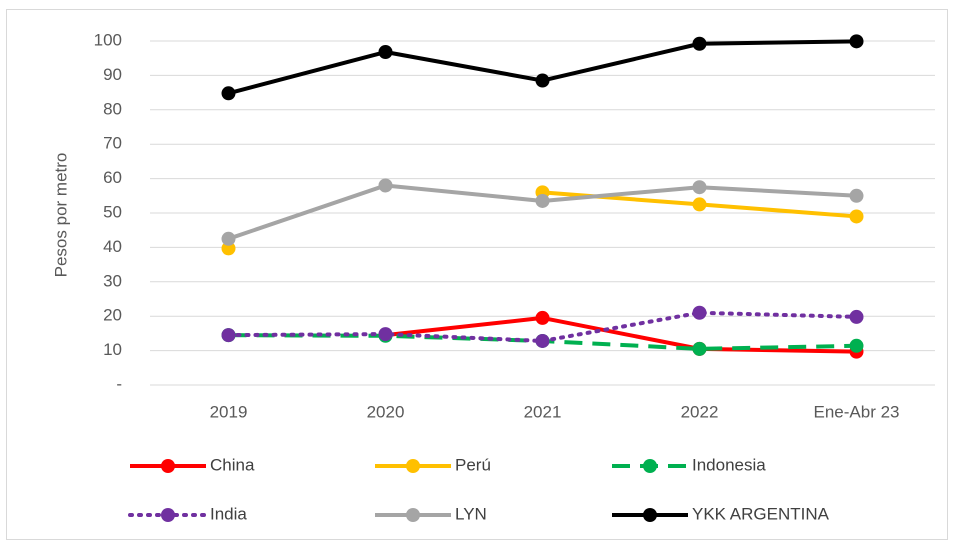  I want to click on series-line, so click(621, 334).